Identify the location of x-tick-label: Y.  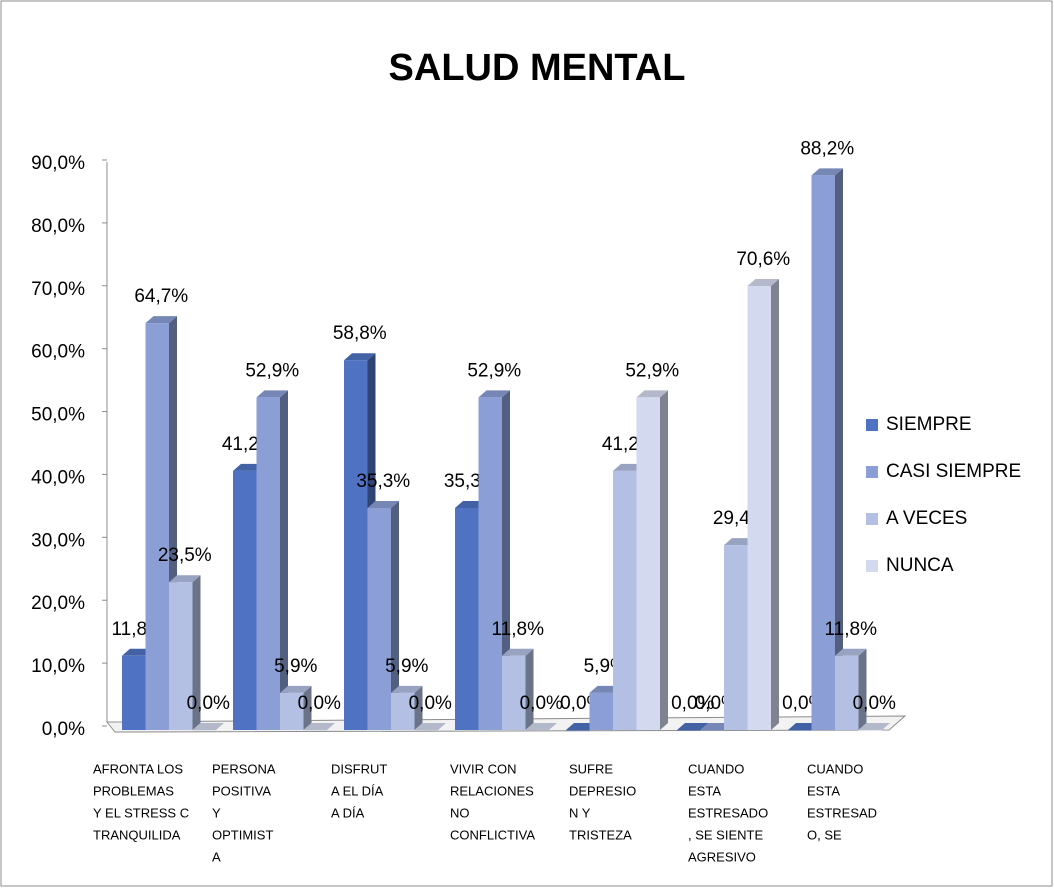
(216, 812).